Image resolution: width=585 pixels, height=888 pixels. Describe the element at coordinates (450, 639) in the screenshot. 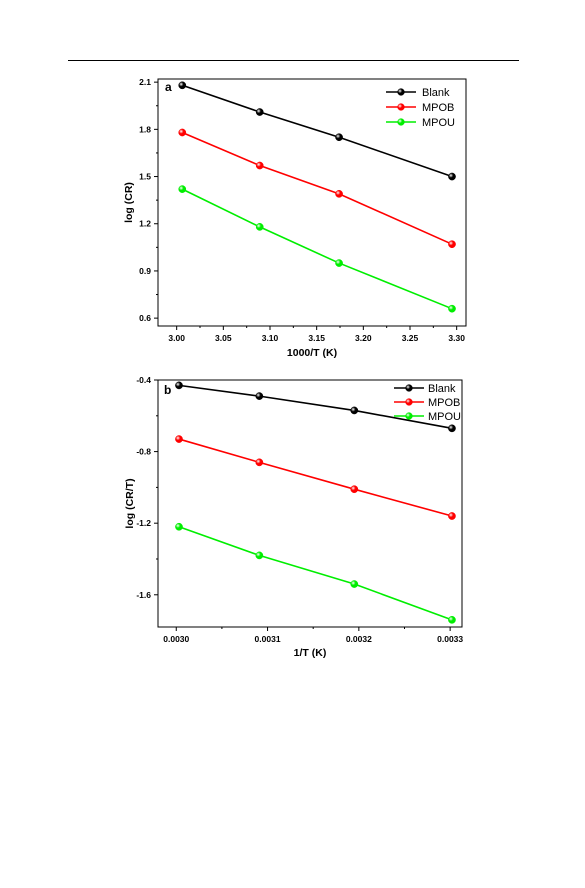

I see `x-tick-label: 0.0033` at that location.